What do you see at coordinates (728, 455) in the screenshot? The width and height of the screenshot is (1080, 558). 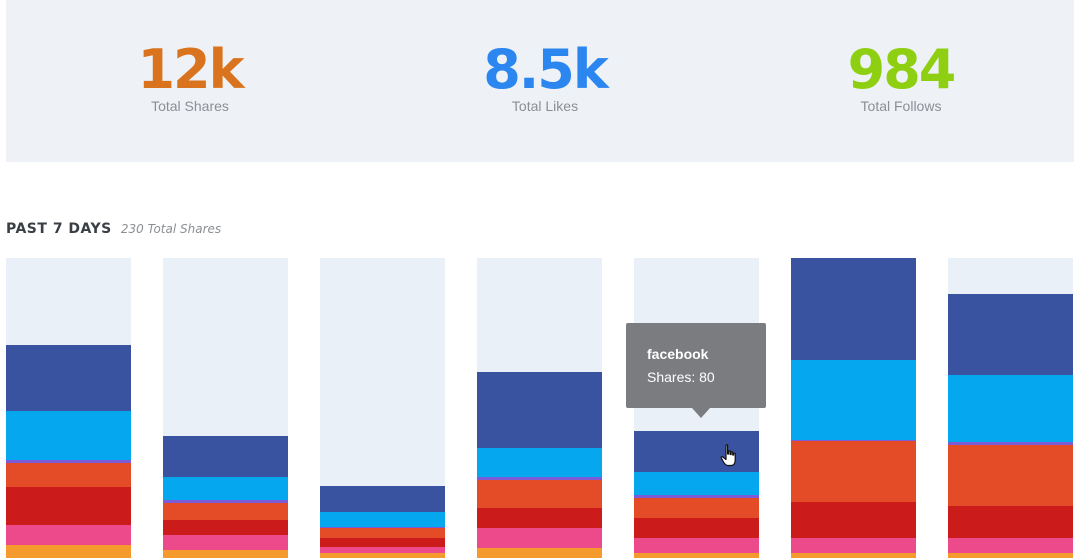 I see `hand-cursor-icon` at bounding box center [728, 455].